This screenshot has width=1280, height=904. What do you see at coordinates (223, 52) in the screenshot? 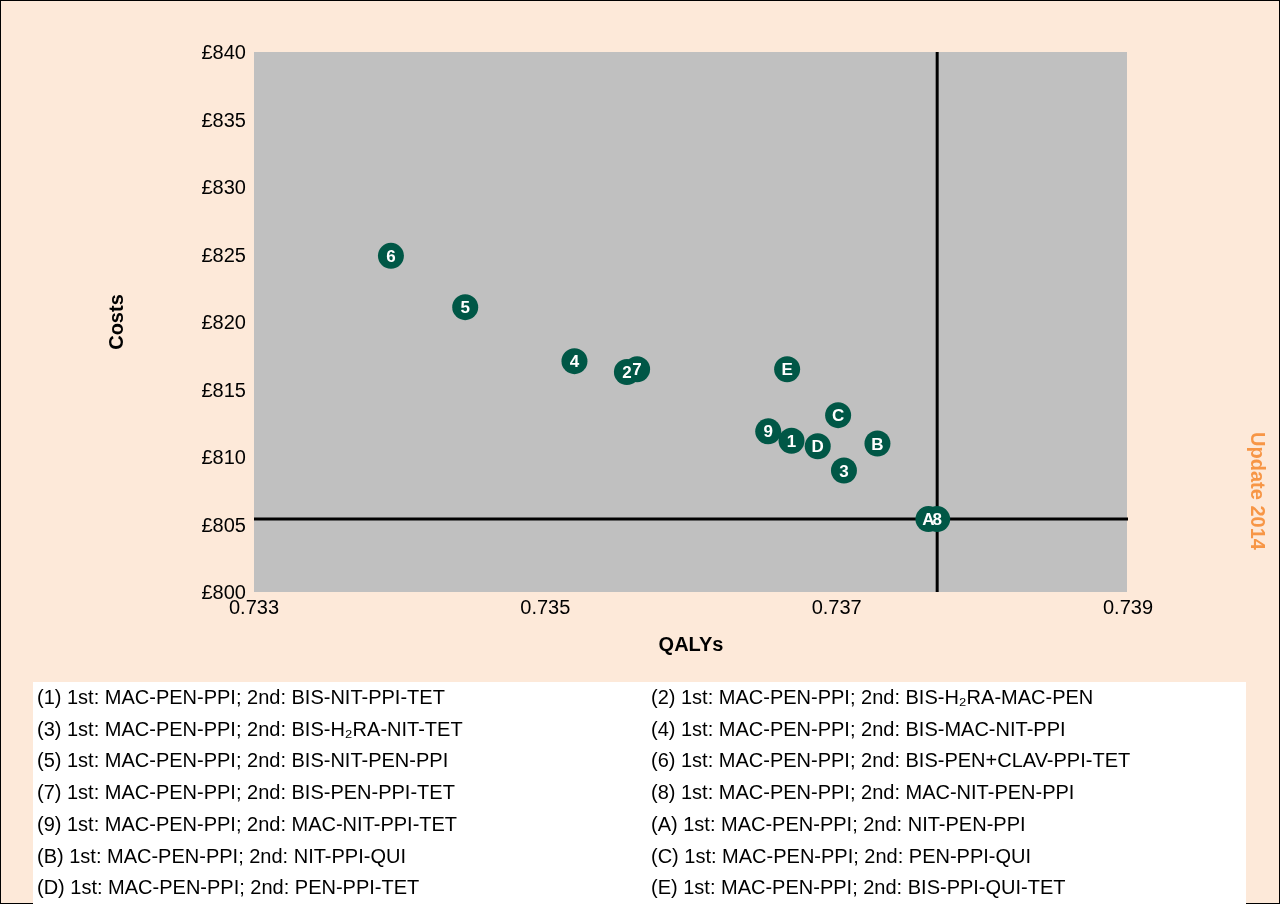
I see `y-tick-label: £840` at bounding box center [223, 52].